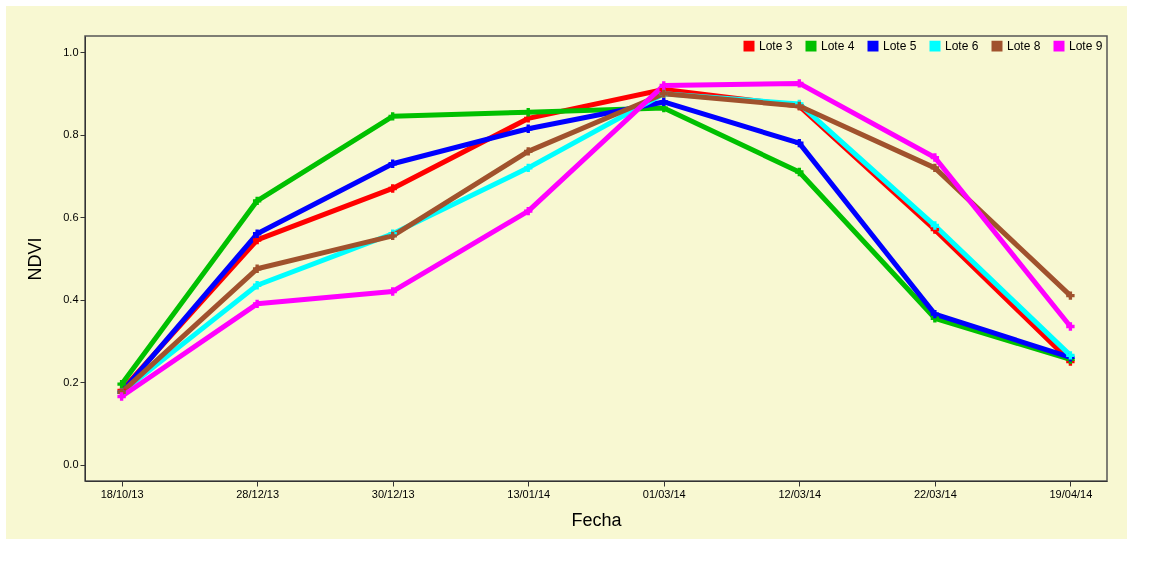  I want to click on x-tick-label: 12/03/14, so click(800, 493).